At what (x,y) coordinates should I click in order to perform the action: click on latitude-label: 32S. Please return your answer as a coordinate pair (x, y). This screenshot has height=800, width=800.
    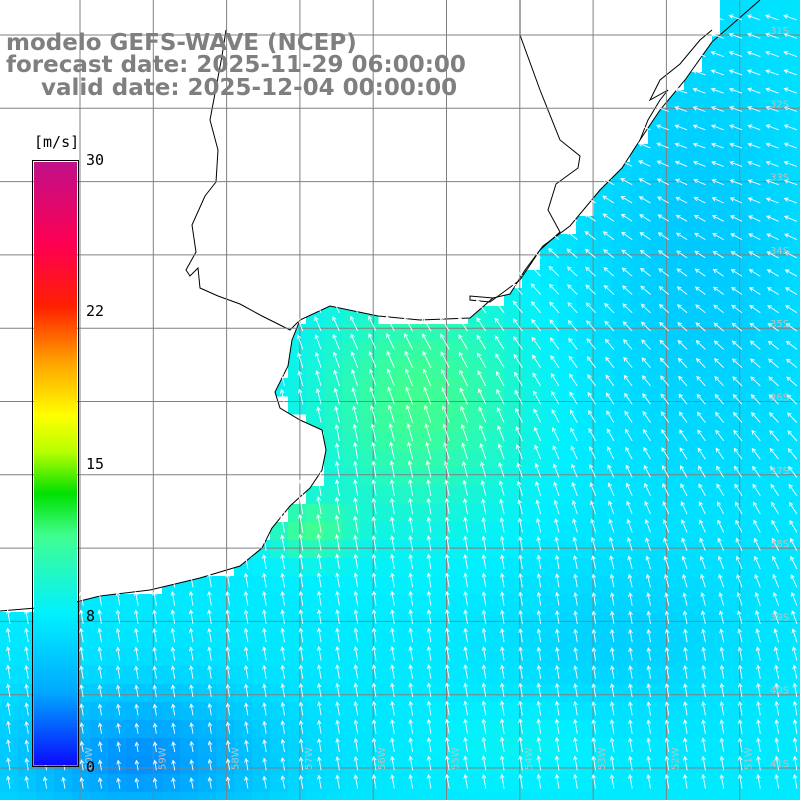
    Looking at the image, I should click on (779, 104).